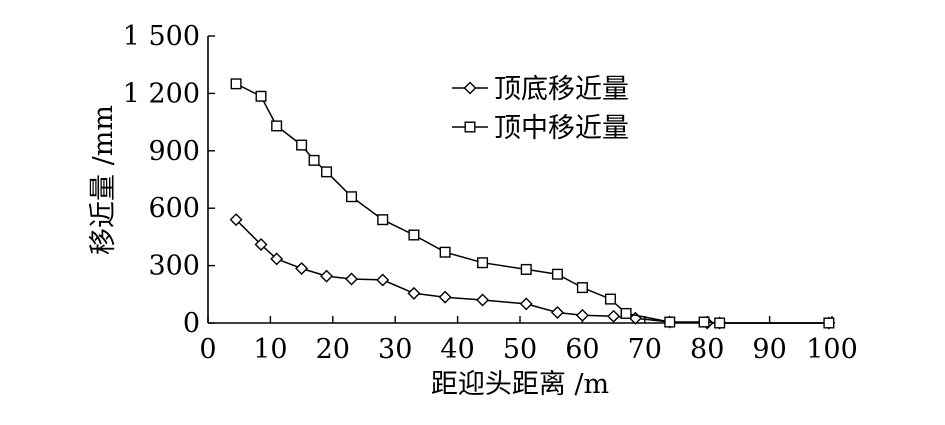 The width and height of the screenshot is (945, 425). Describe the element at coordinates (561, 128) in the screenshot. I see `legend-label: 顶中移近量` at that location.